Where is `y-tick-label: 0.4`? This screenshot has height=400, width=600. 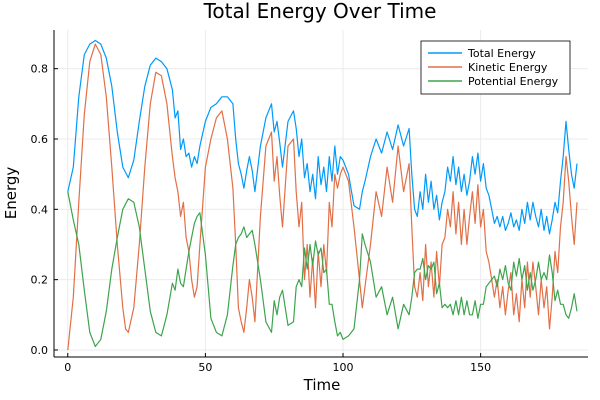
y-tick-label: 0.4 is located at coordinates (40, 209).